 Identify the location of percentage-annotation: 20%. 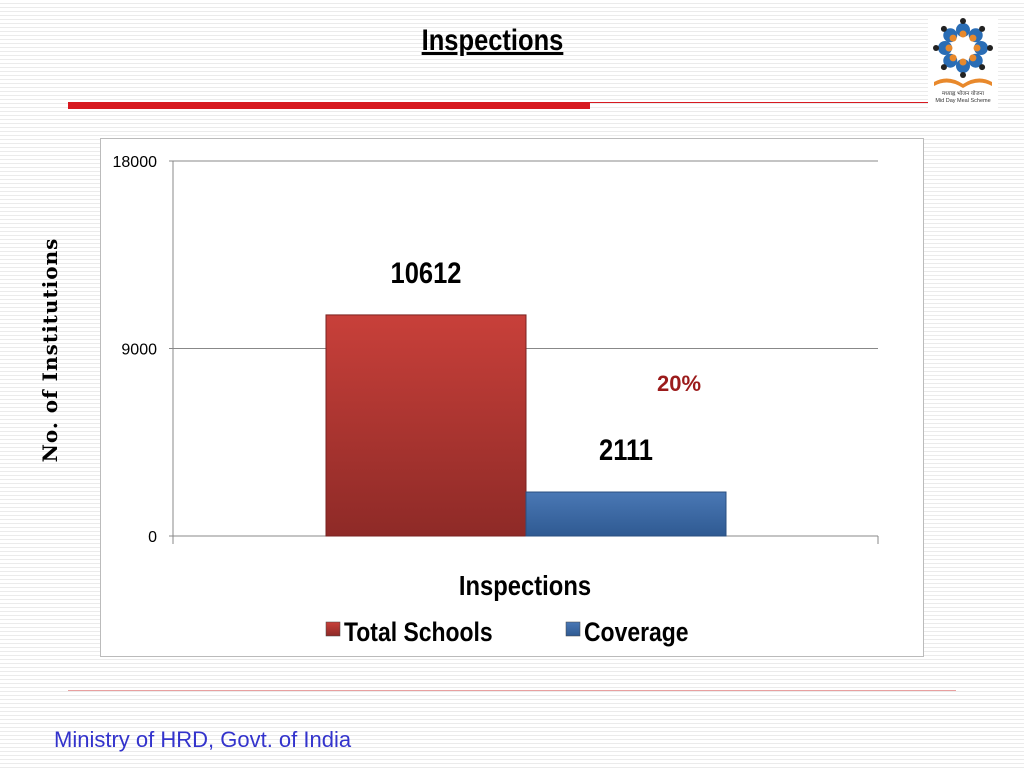
(679, 383).